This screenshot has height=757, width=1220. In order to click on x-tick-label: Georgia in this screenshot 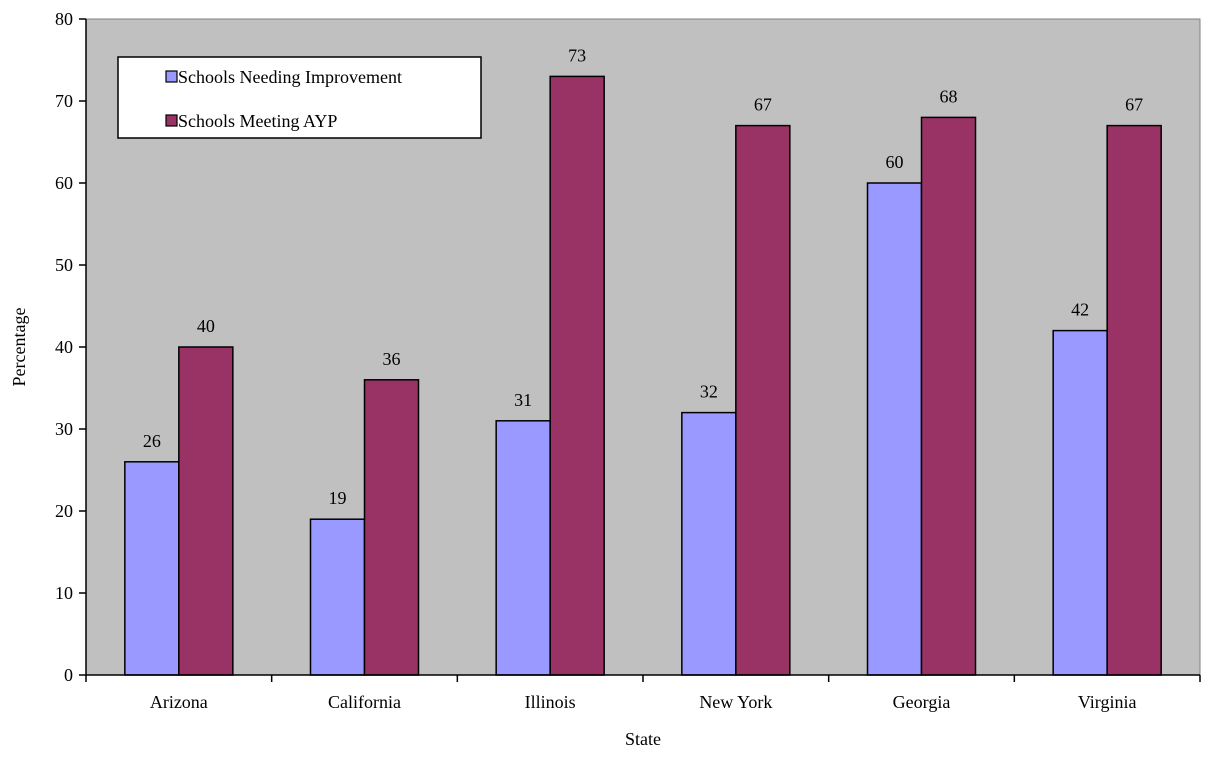, I will do `click(922, 702)`.